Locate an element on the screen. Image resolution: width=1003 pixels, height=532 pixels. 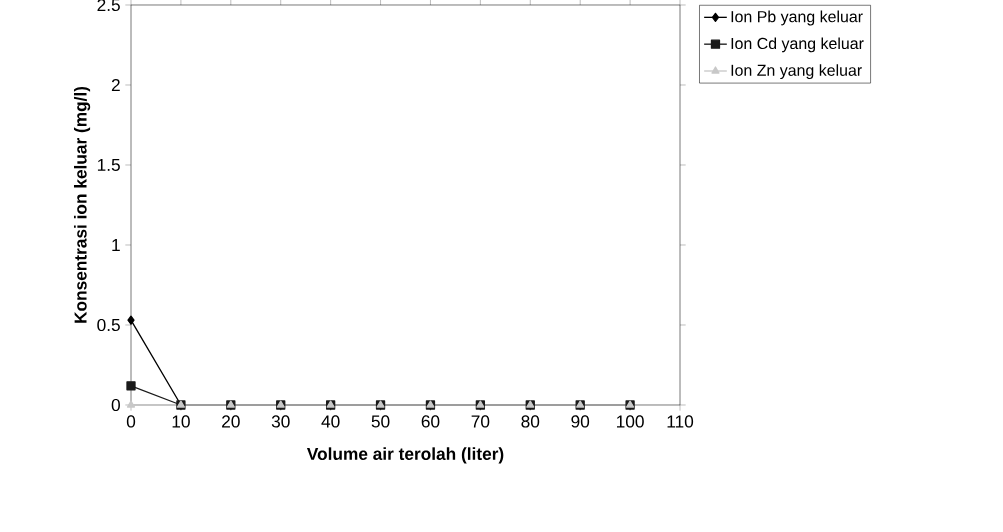
y-axis-title: Konsentrasi ion keluar (mg/l) is located at coordinates (82, 204).